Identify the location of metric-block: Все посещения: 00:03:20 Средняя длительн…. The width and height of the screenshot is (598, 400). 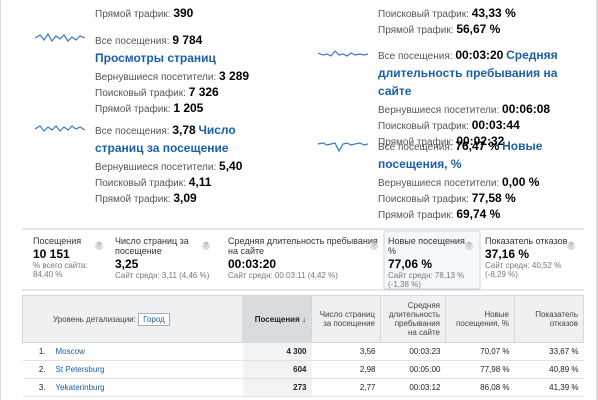
(483, 98).